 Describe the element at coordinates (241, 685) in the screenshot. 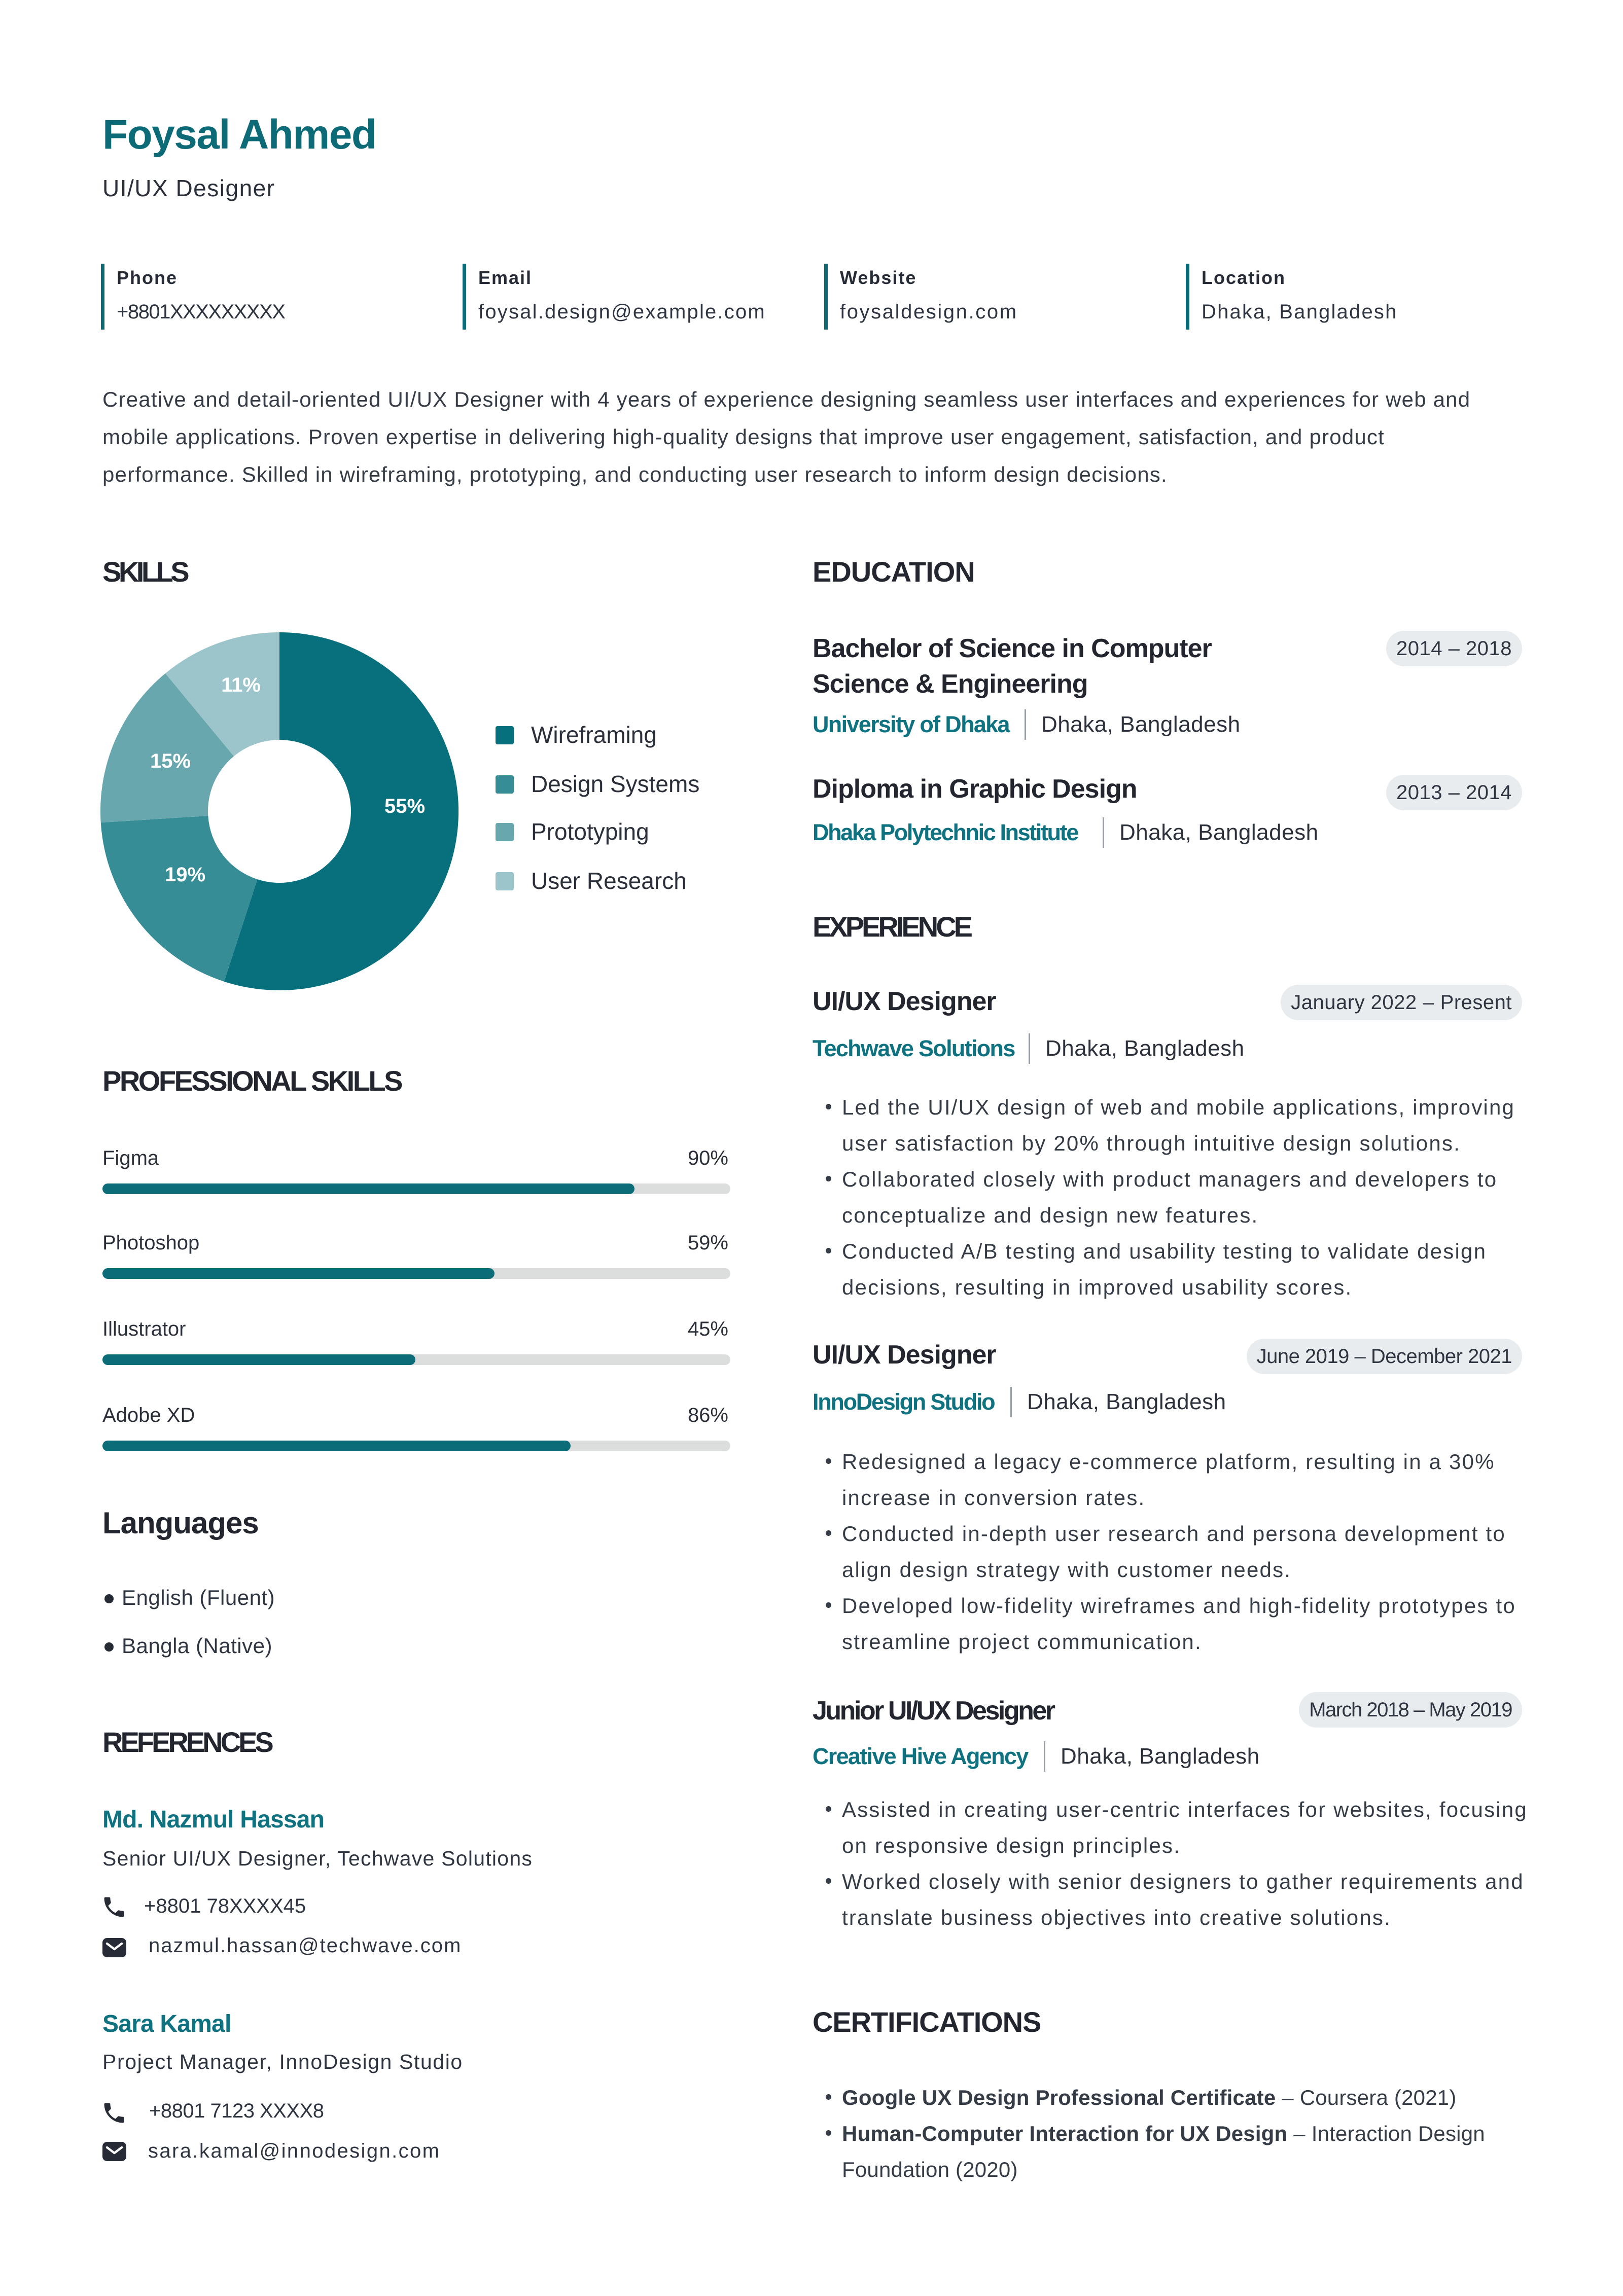

I see `svg-text: 11%` at that location.